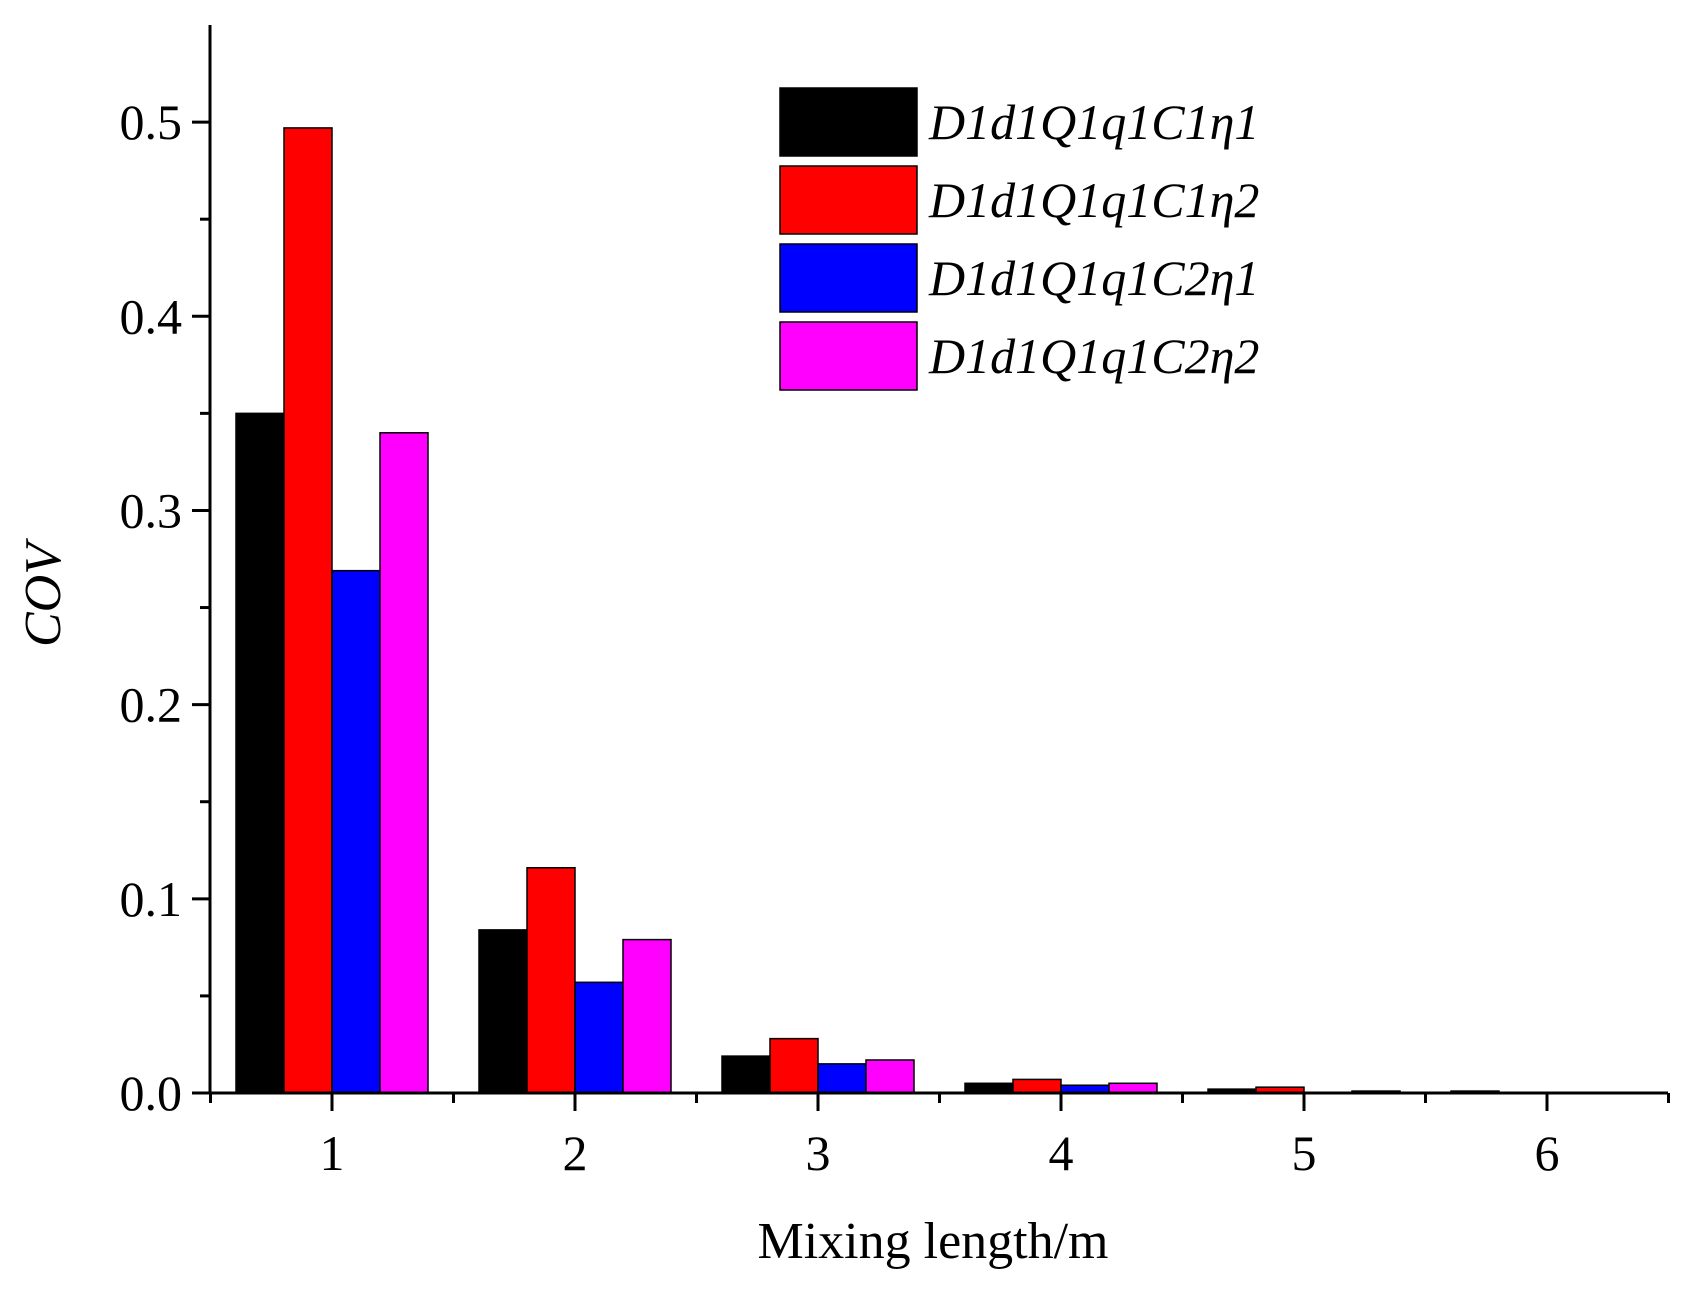  Describe the element at coordinates (794, 1065) in the screenshot. I see `bar-D1d1Q1q1C1η2-3` at that location.